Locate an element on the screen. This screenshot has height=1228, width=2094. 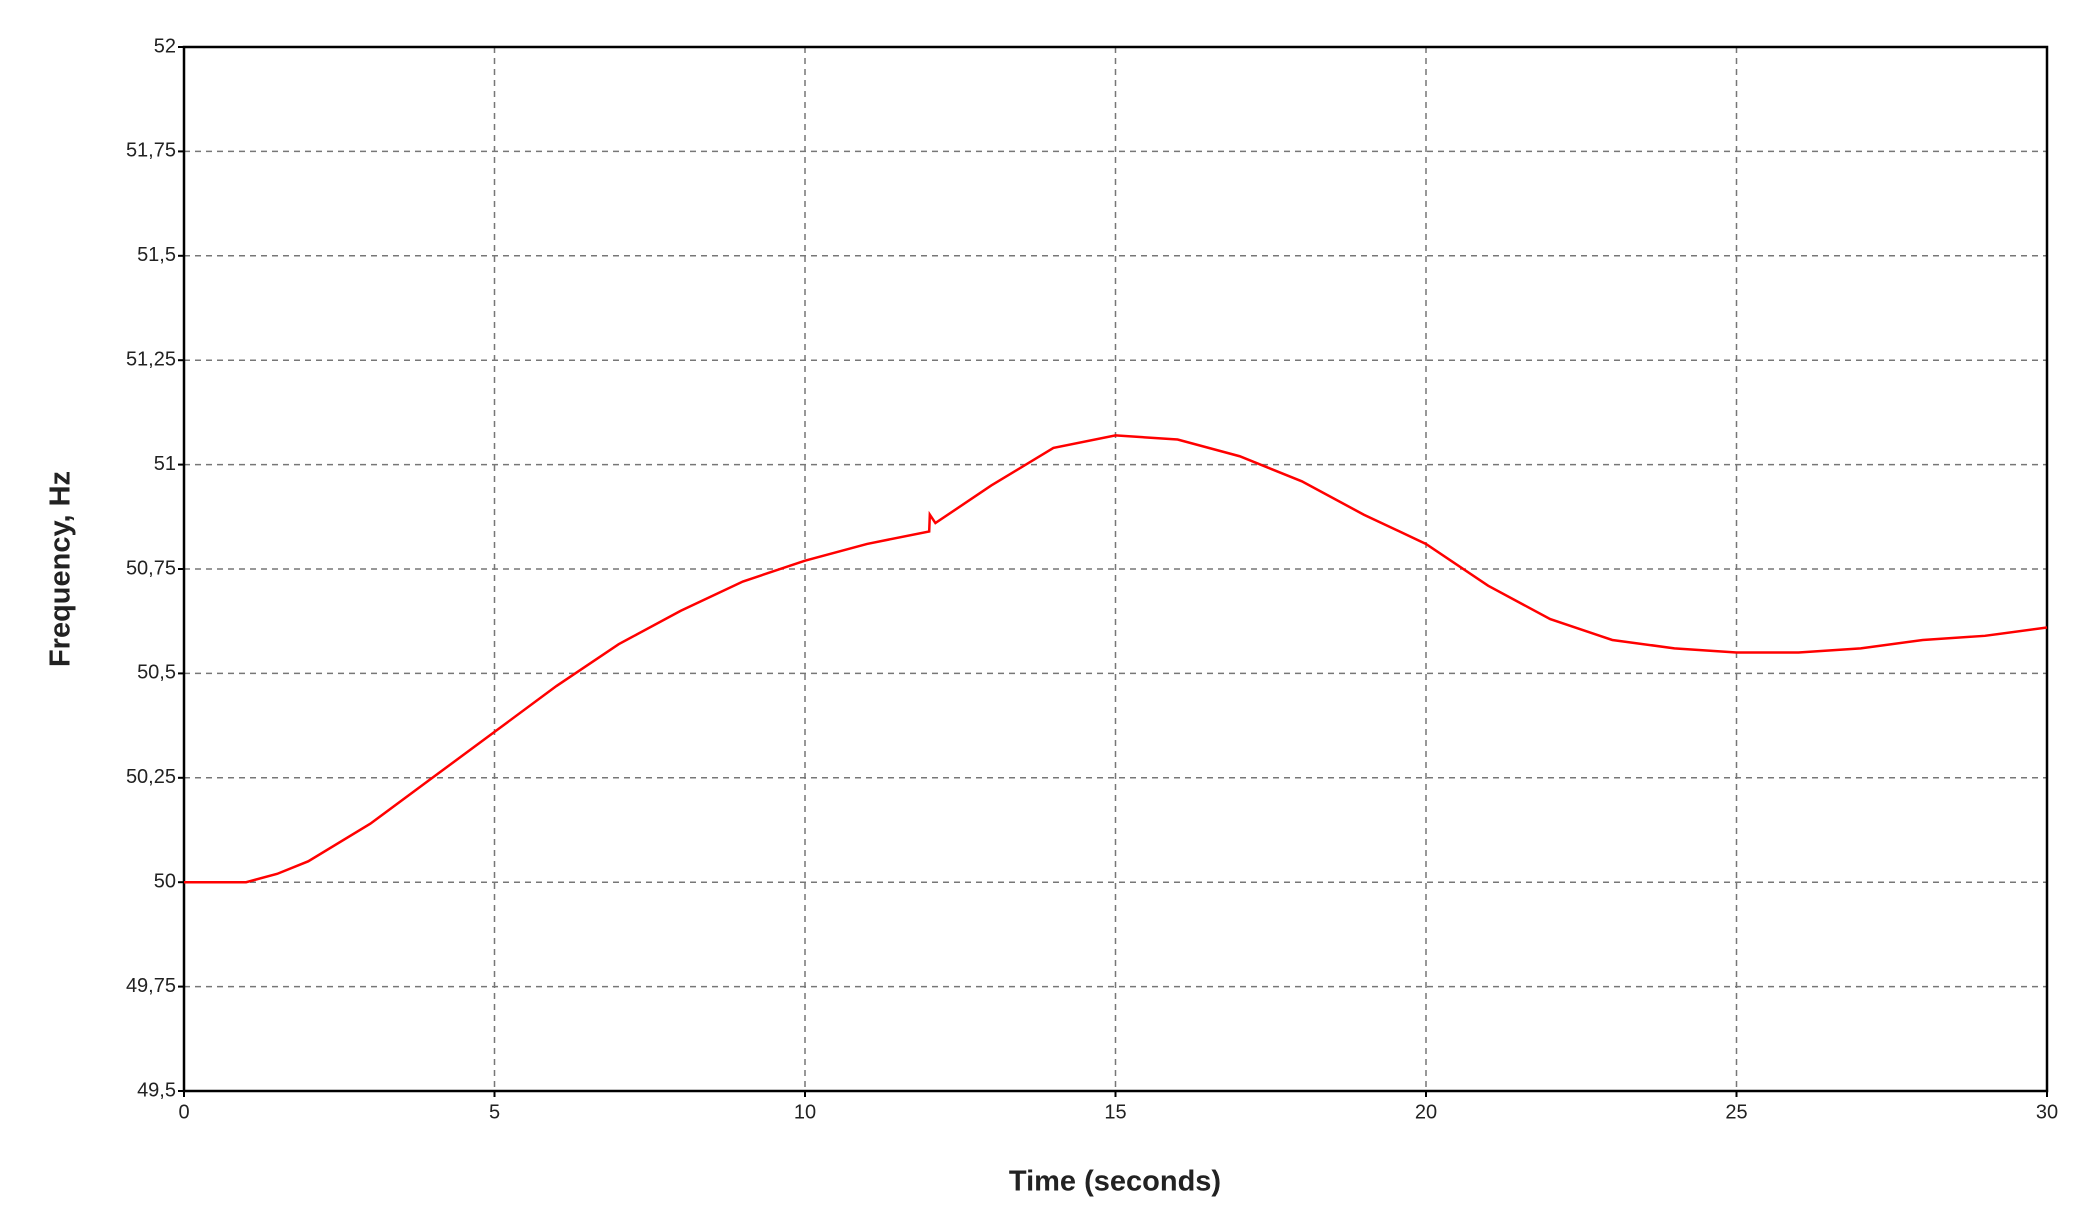
y-tick-label: 50 is located at coordinates (165, 881).